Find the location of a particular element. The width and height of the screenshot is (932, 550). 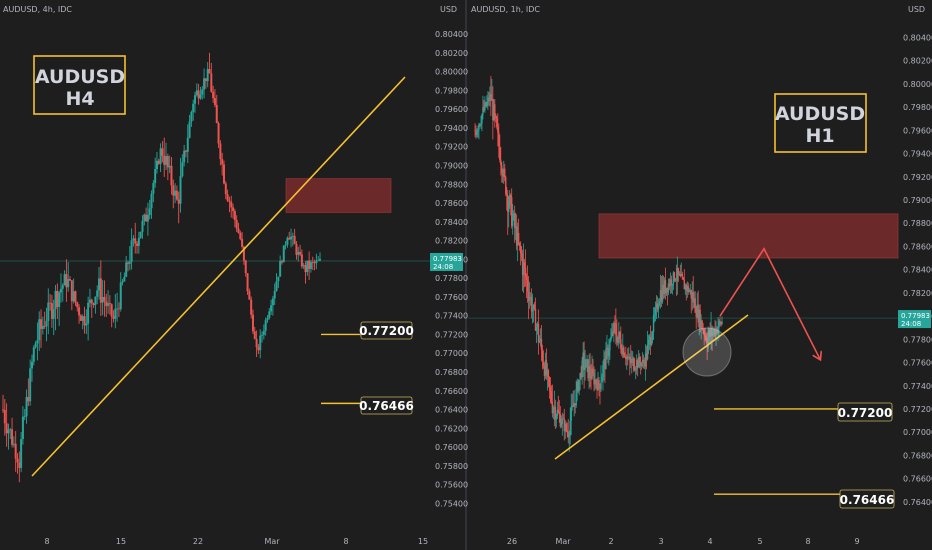

x-tick-label: 8 is located at coordinates (807, 541).